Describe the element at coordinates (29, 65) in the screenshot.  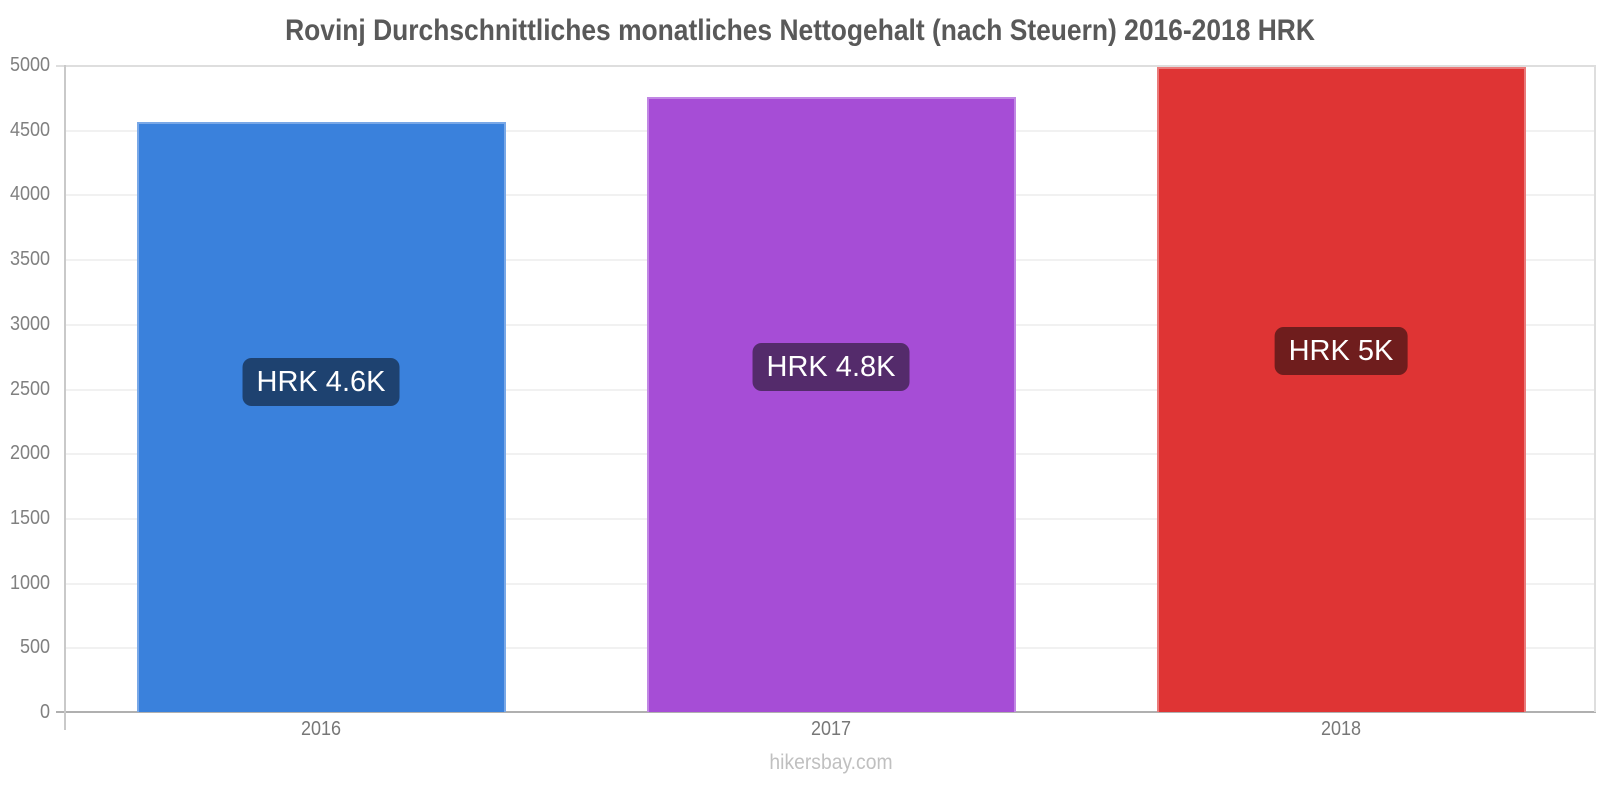
I see `y-tick-label: 5000` at that location.